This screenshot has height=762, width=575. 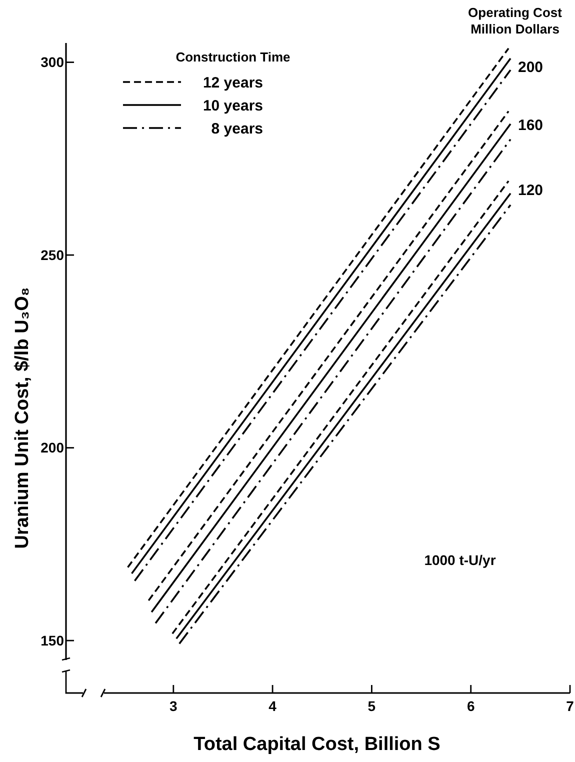 I want to click on x-tick-label: 7, so click(x=570, y=706).